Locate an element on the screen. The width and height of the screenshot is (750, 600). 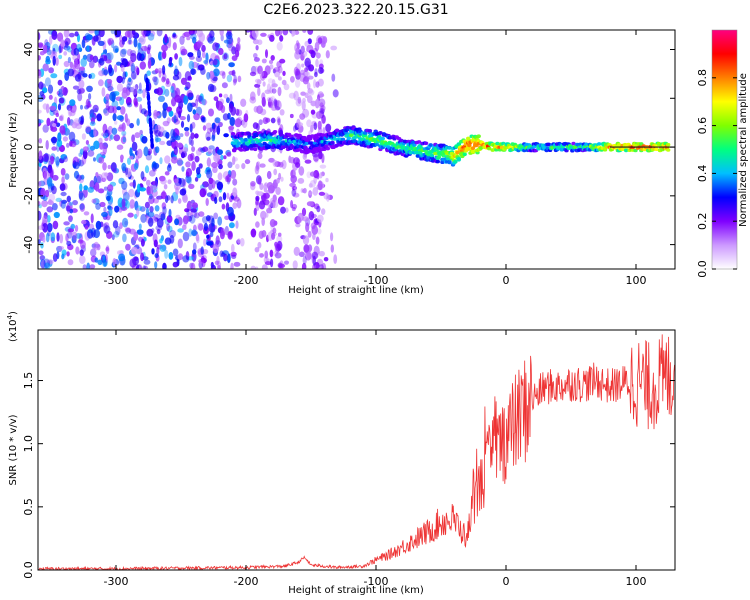
spectrogram-y-tick-label: 20 is located at coordinates (28, 98).